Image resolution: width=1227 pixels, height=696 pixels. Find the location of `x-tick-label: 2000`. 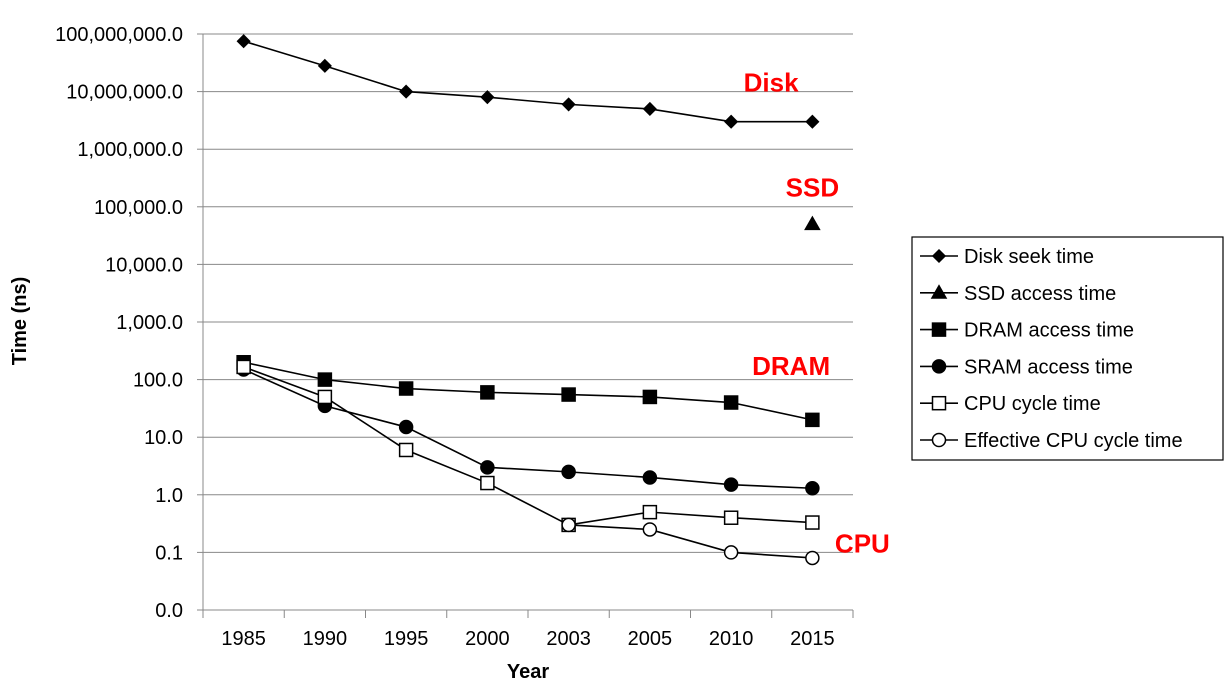

x-tick-label: 2000 is located at coordinates (487, 639).